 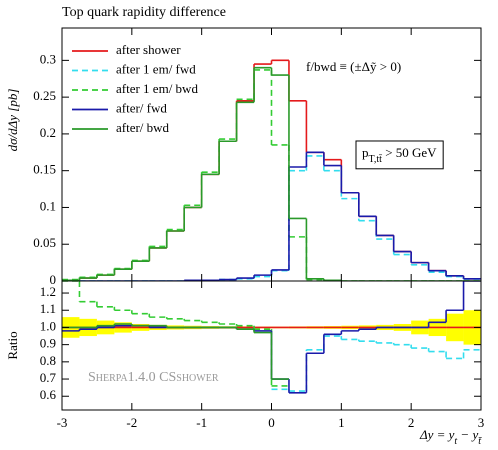 What do you see at coordinates (48, 377) in the screenshot?
I see `y-tick-label: 0.7` at bounding box center [48, 377].